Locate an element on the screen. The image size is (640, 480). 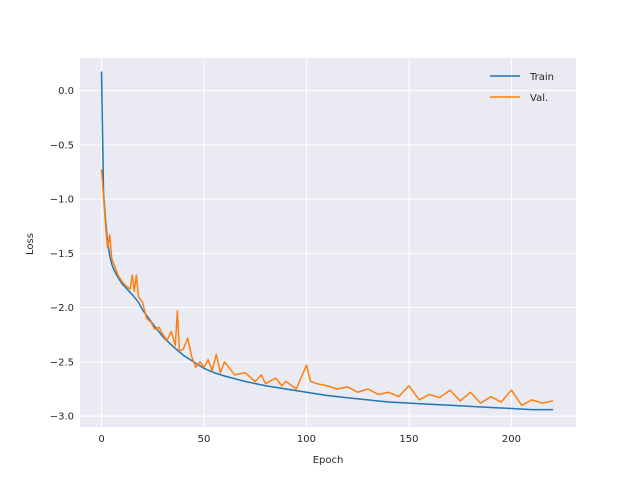
y-tick-label: −3.0 is located at coordinates (62, 417).